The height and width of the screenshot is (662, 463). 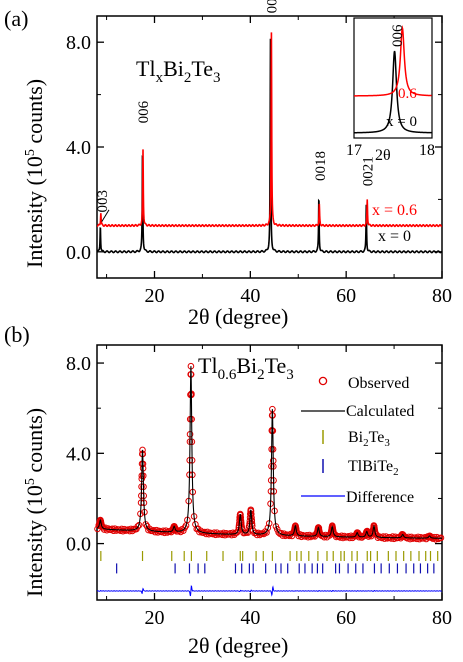 What do you see at coordinates (346, 296) in the screenshot?
I see `panel-a-xtick-label: 60` at bounding box center [346, 296].